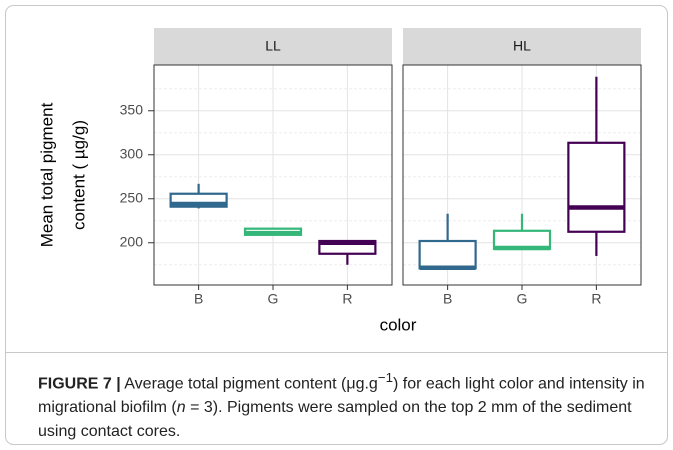 The image size is (673, 450). What do you see at coordinates (132, 241) in the screenshot?
I see `y-tick-label: 200` at bounding box center [132, 241].